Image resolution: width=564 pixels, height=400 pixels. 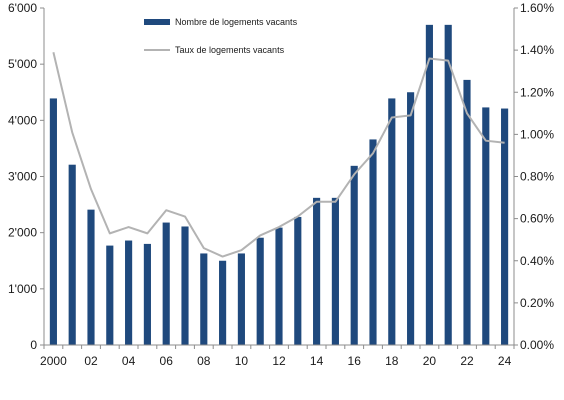 What do you see at coordinates (317, 271) in the screenshot?
I see `bar-2014` at bounding box center [317, 271].